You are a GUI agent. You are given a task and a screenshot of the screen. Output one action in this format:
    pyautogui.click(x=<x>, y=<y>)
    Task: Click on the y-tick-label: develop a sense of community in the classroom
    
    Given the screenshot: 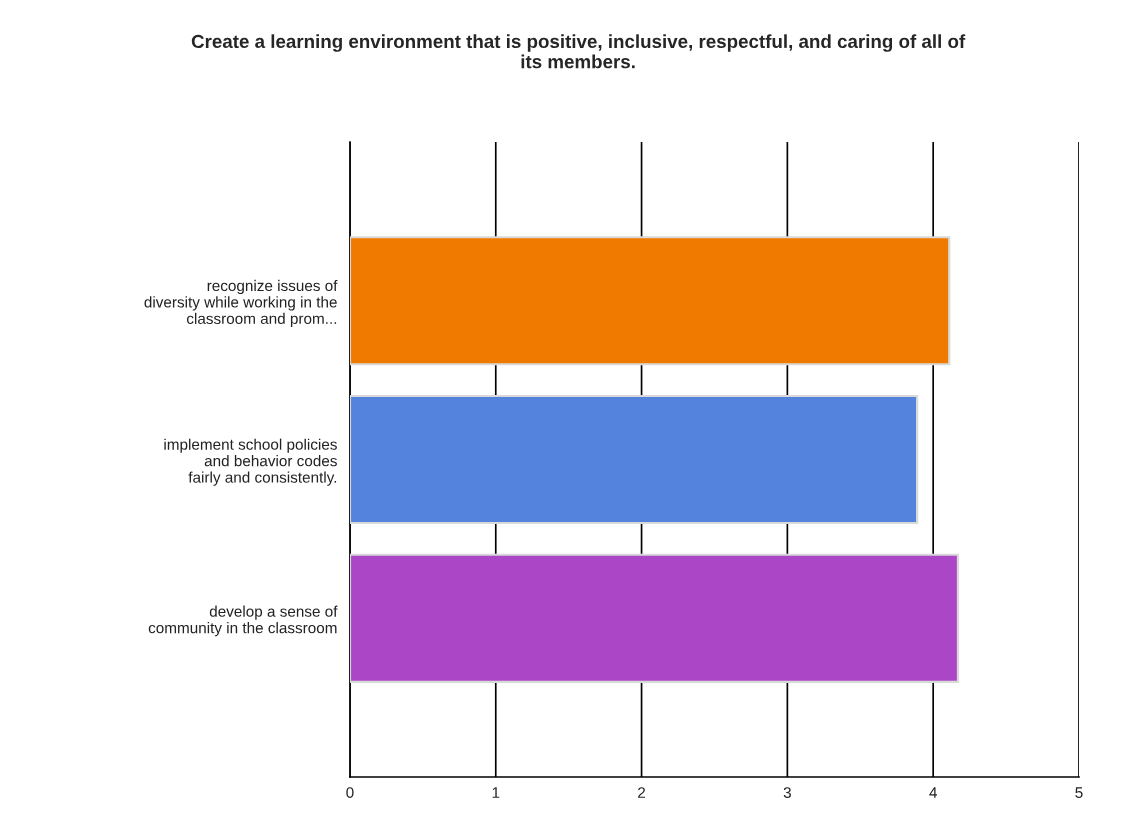 What is the action you would take?
    pyautogui.click(x=243, y=621)
    